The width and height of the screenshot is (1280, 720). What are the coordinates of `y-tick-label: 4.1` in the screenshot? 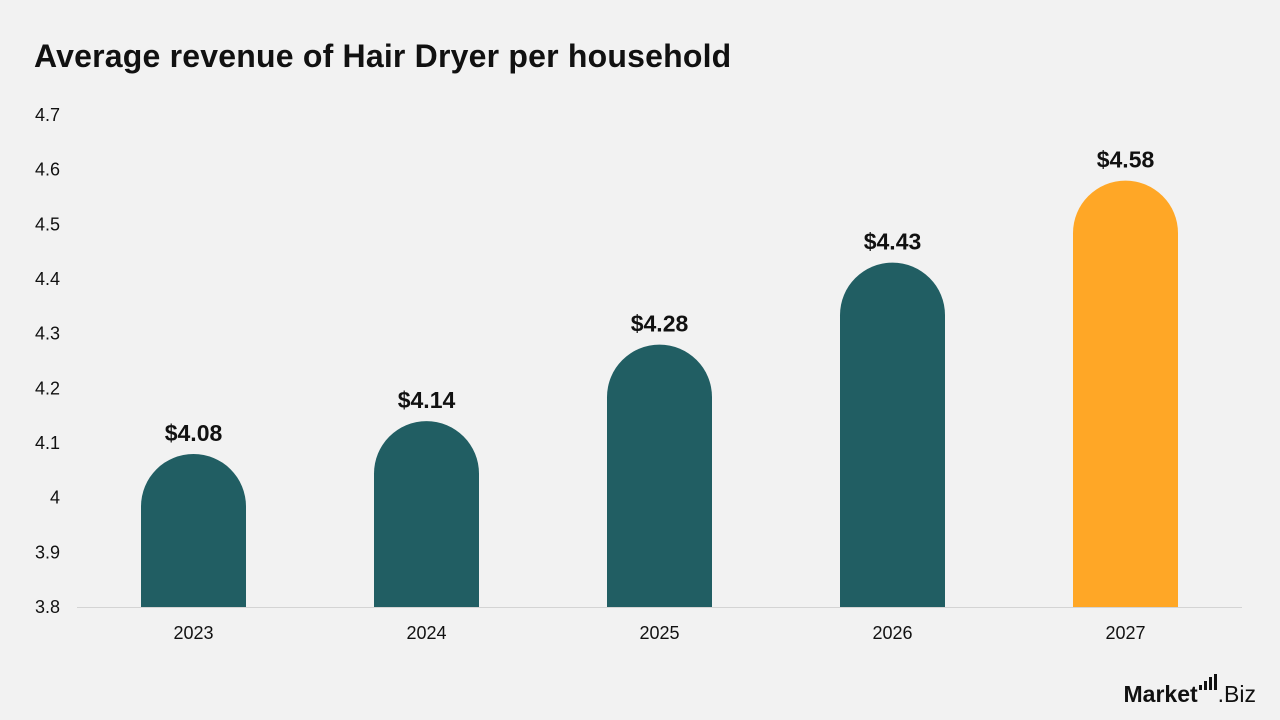 It's located at (47, 443).